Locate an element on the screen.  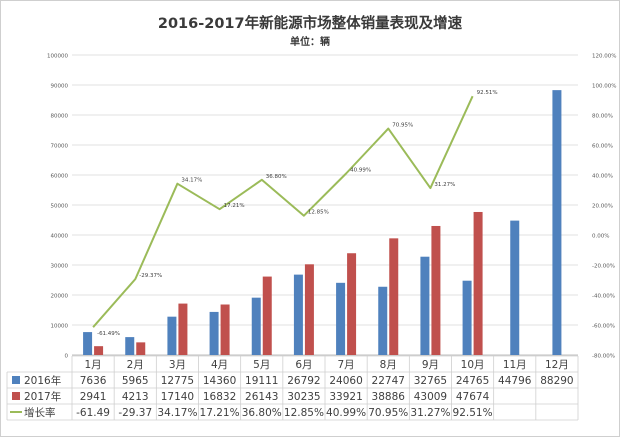
table-cell: 26792 is located at coordinates (303, 381).